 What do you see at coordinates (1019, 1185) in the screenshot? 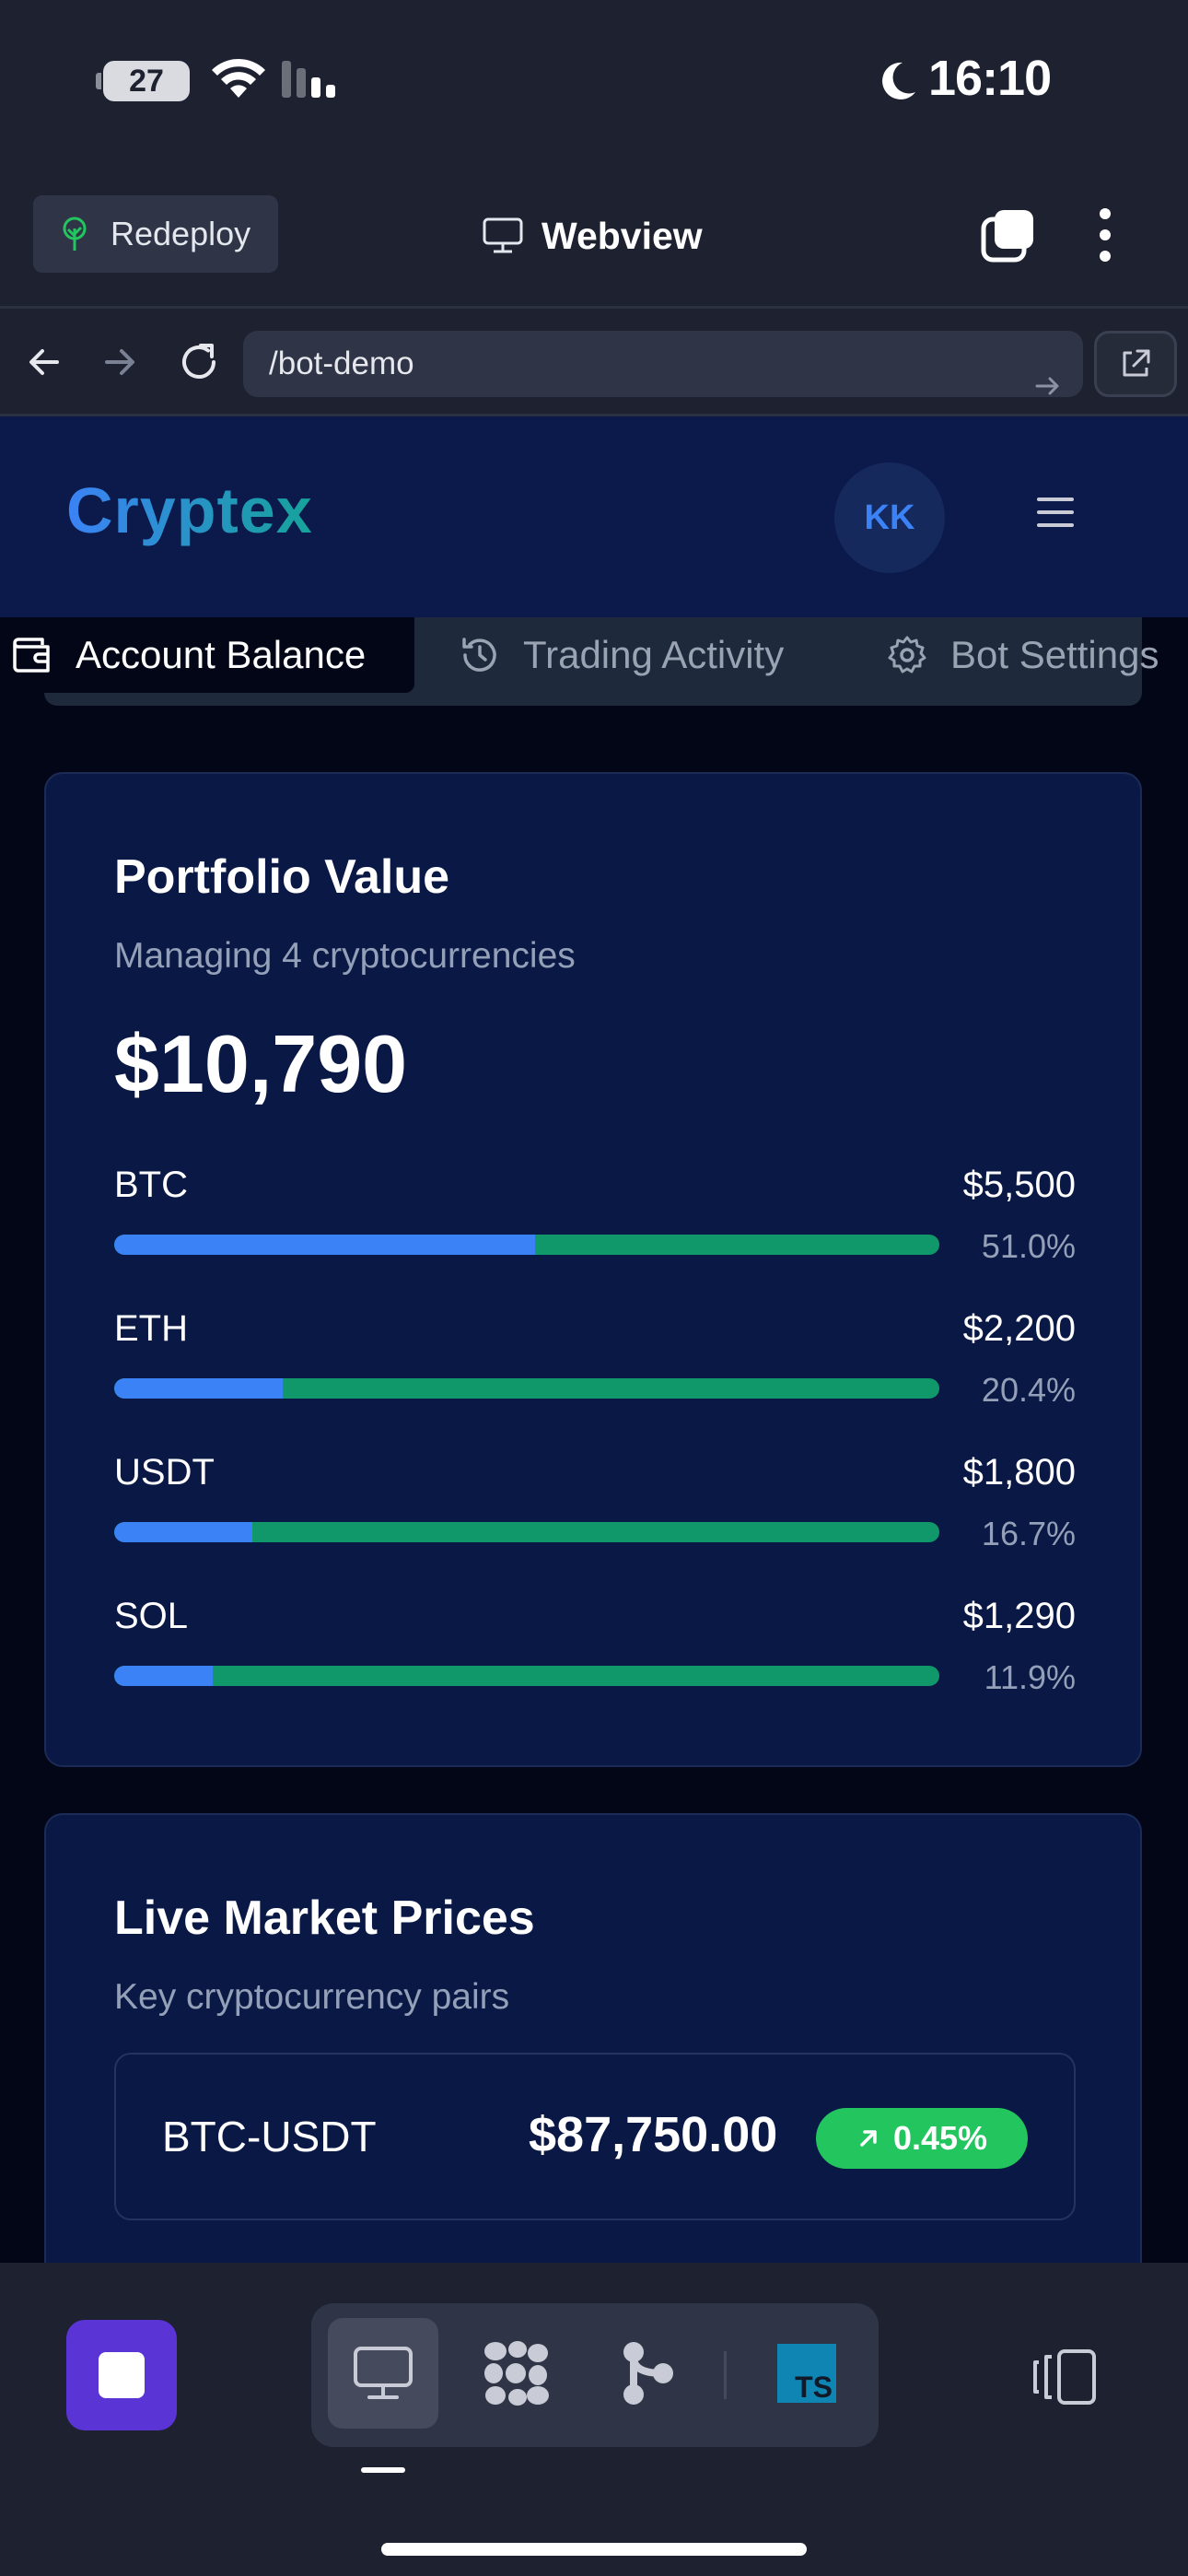
I see `asset-value: $5,500` at bounding box center [1019, 1185].